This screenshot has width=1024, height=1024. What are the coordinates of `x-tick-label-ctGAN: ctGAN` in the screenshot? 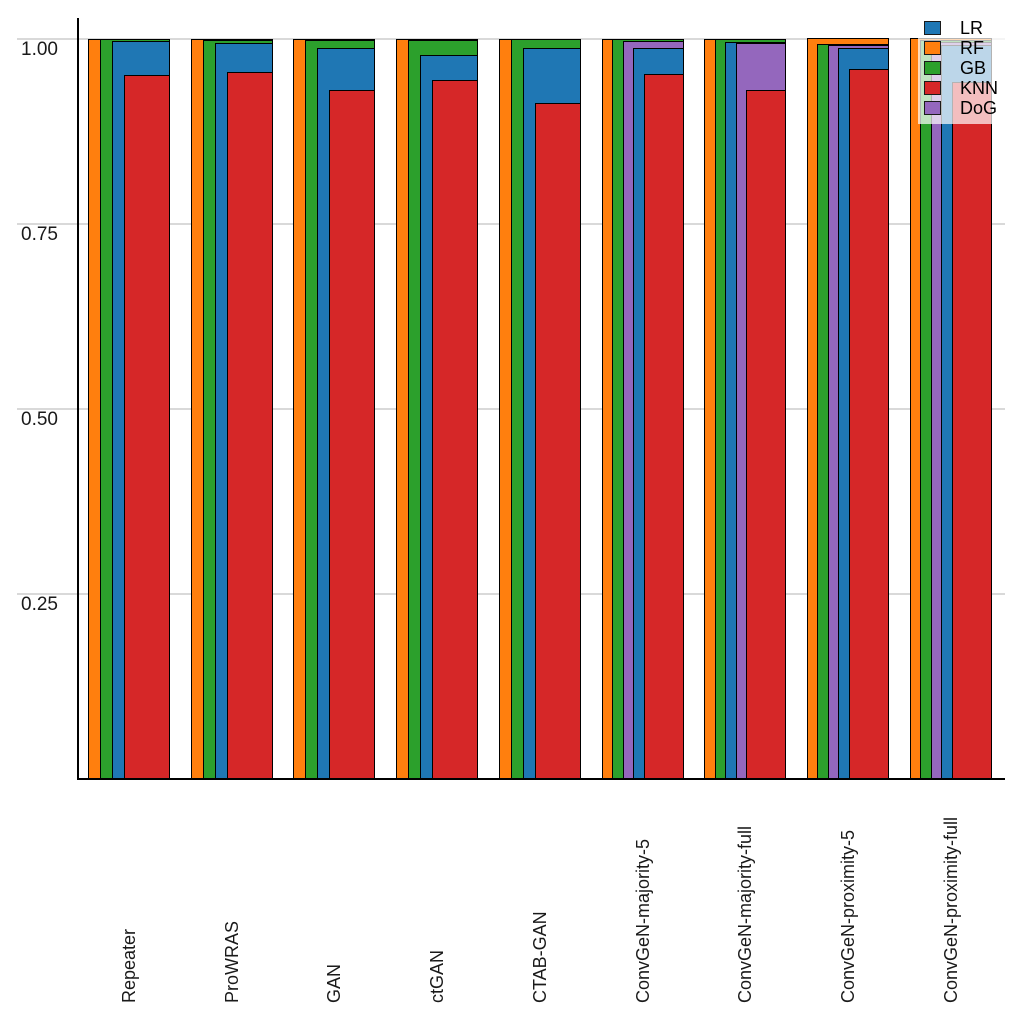 It's located at (437, 976).